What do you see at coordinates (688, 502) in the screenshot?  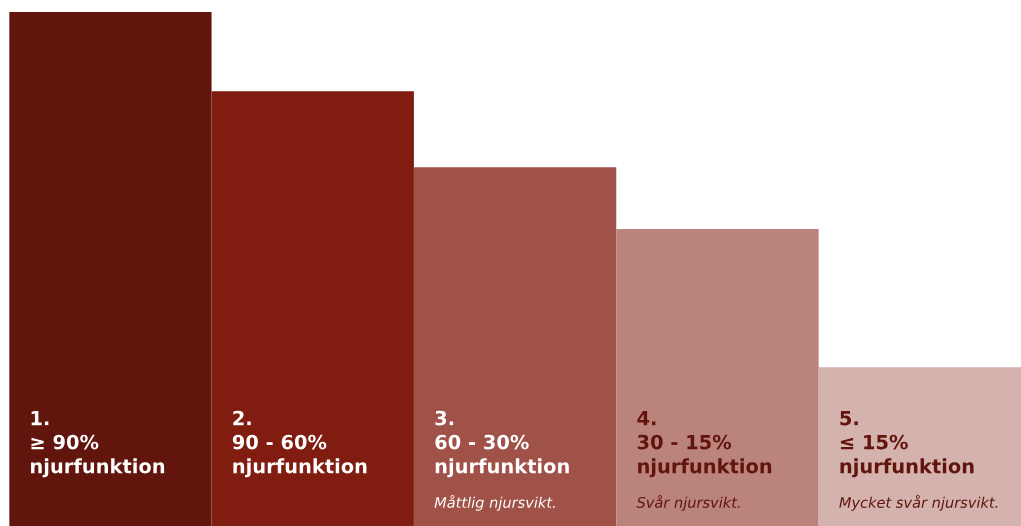 I see `annotation: Svår njursvikt.` at bounding box center [688, 502].